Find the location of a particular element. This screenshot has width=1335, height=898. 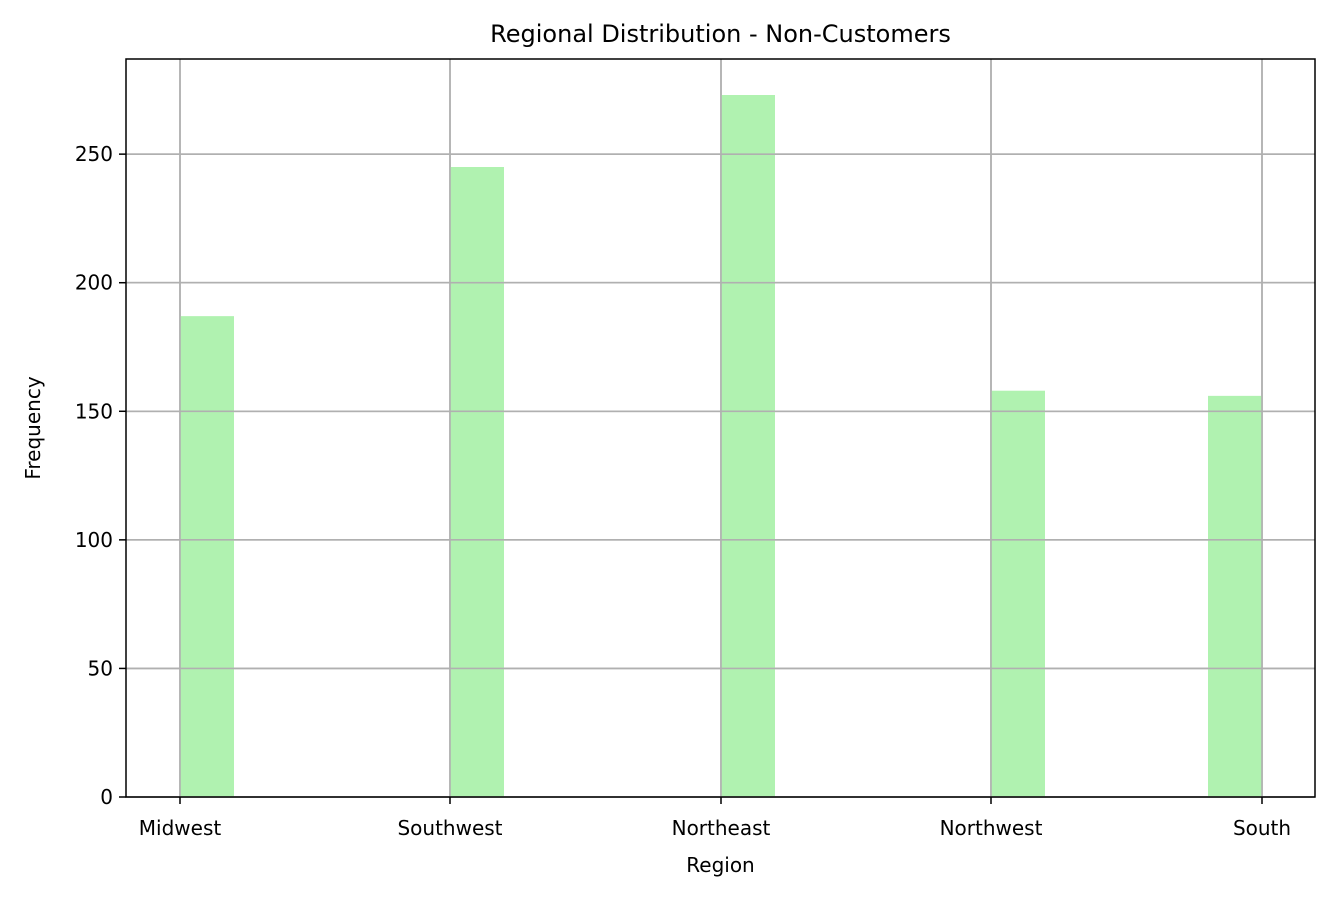

x-tick-label: Midwest is located at coordinates (180, 828).